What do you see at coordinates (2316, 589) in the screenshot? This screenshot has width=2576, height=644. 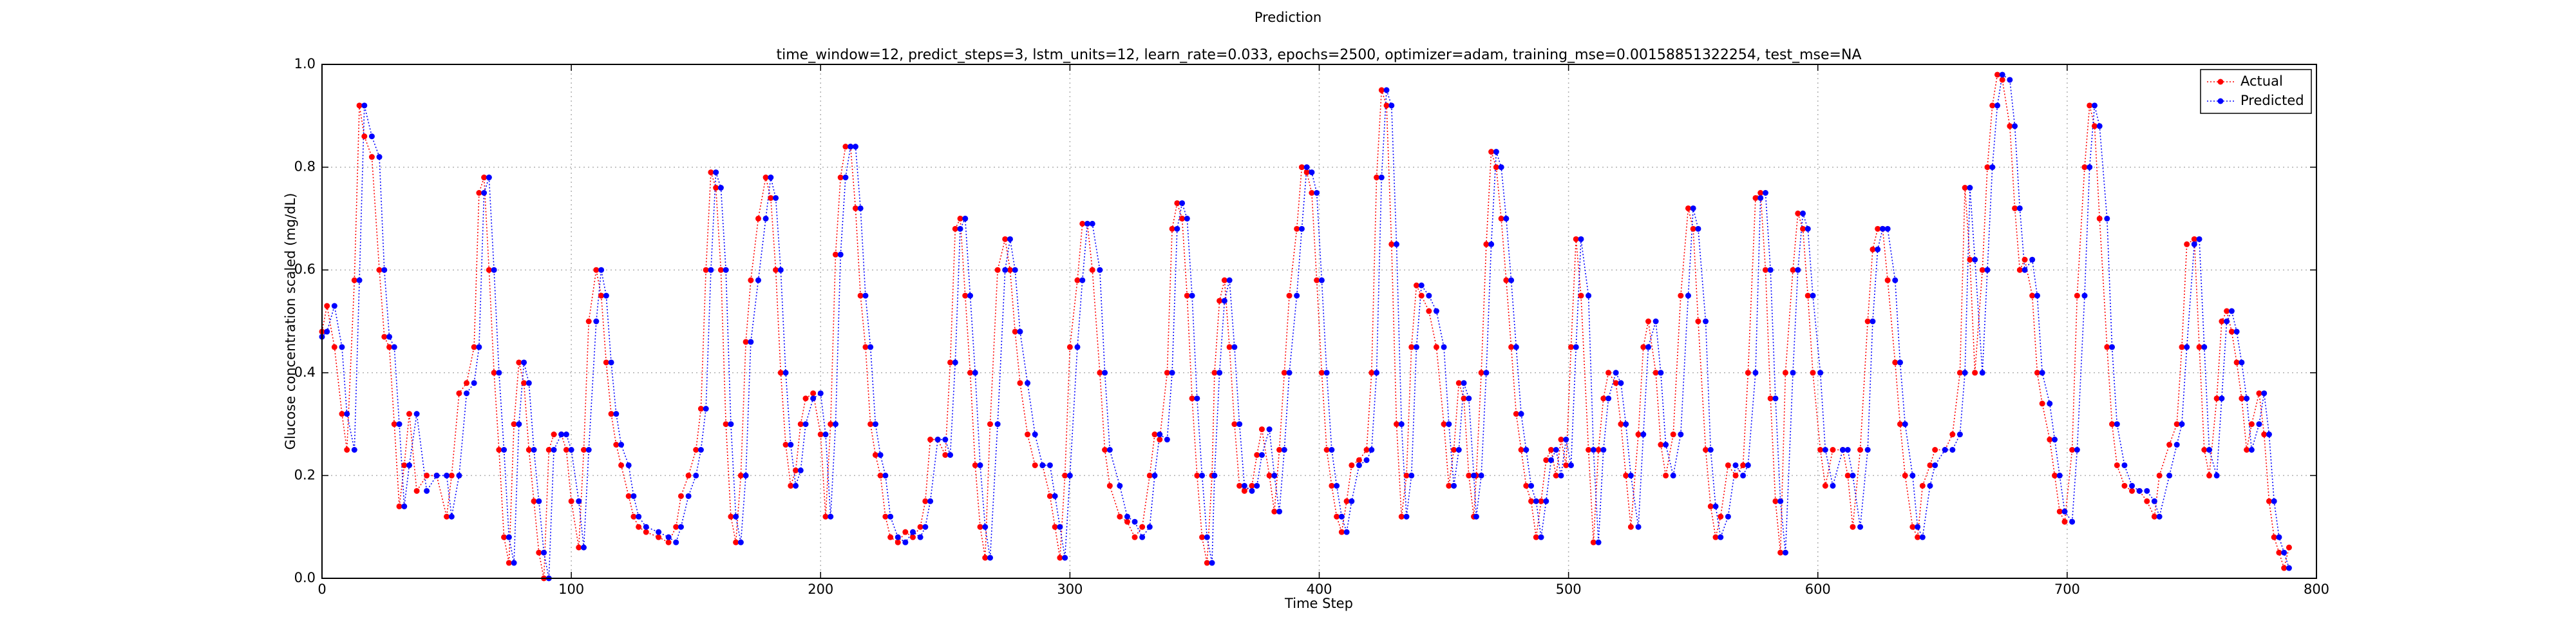 I see `x-tick-label: 800` at bounding box center [2316, 589].